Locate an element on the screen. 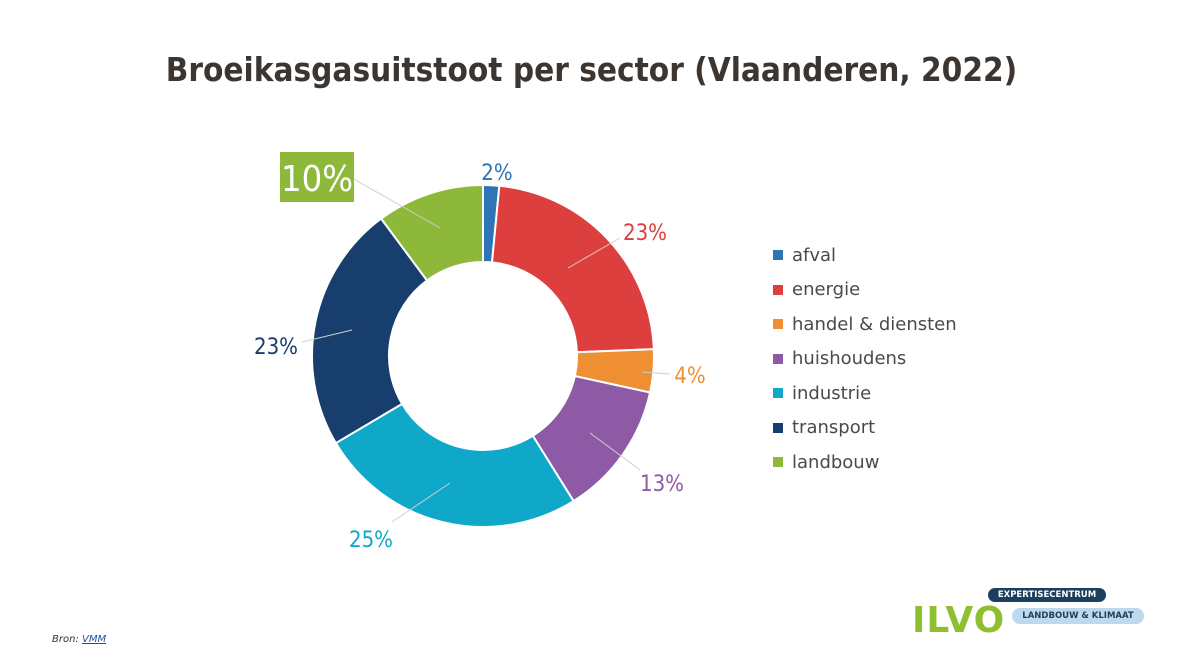 The height and width of the screenshot is (669, 1183). legend-item-handel-diensten: handel & diensten is located at coordinates (865, 324).